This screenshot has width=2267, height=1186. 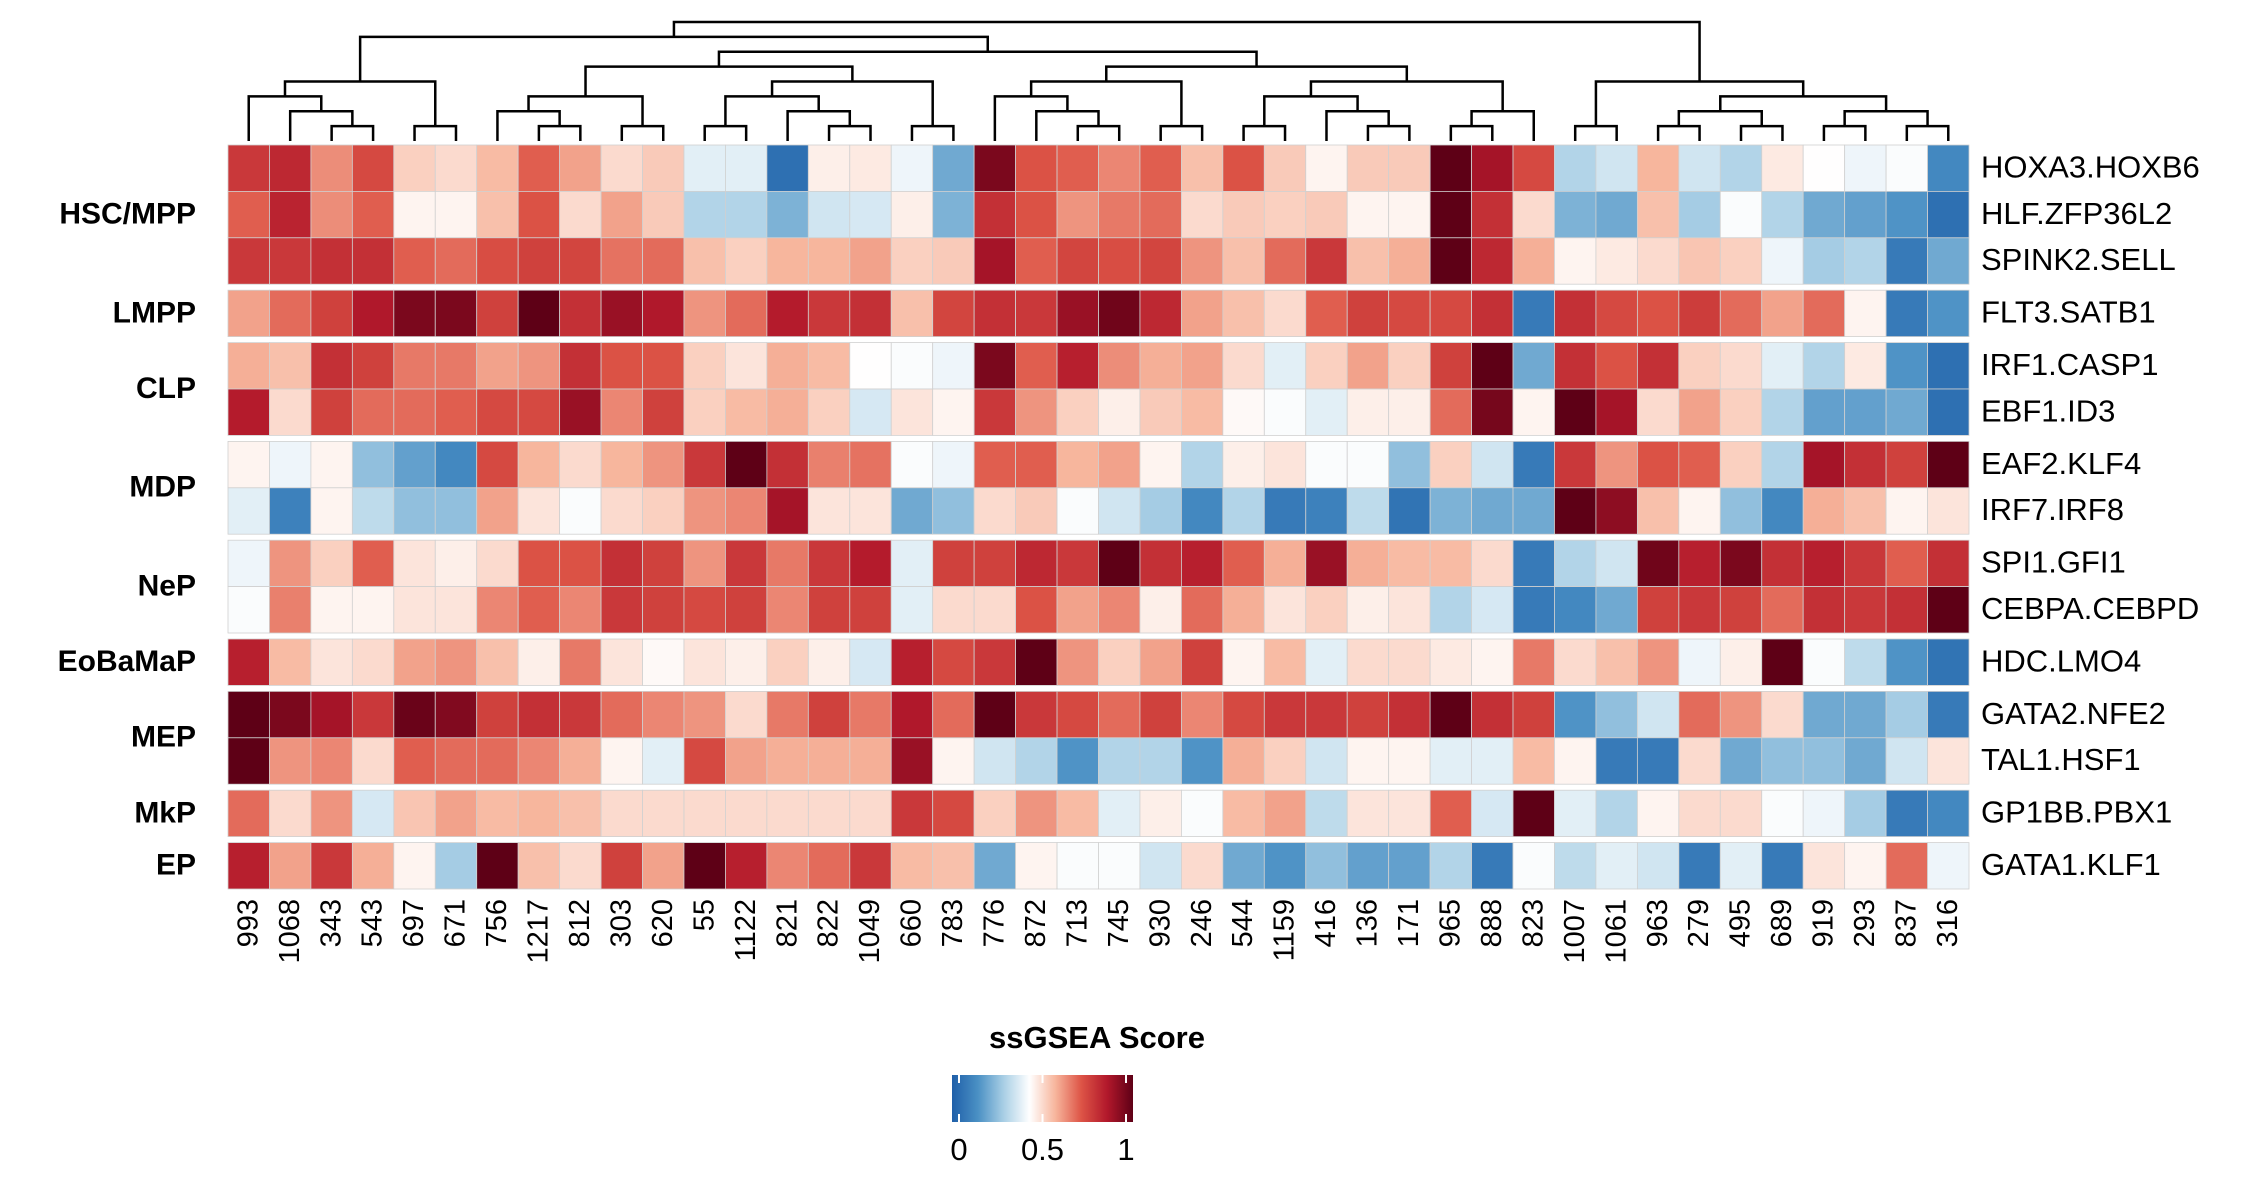 What do you see at coordinates (1097, 1037) in the screenshot?
I see `legend-title: ssGSEA Score` at bounding box center [1097, 1037].